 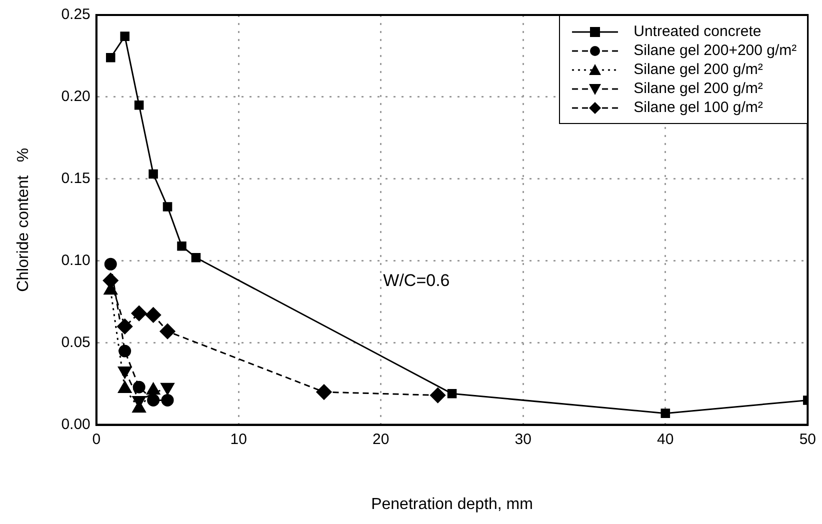 What do you see at coordinates (665, 439) in the screenshot?
I see `x-tick-label: 40` at bounding box center [665, 439].